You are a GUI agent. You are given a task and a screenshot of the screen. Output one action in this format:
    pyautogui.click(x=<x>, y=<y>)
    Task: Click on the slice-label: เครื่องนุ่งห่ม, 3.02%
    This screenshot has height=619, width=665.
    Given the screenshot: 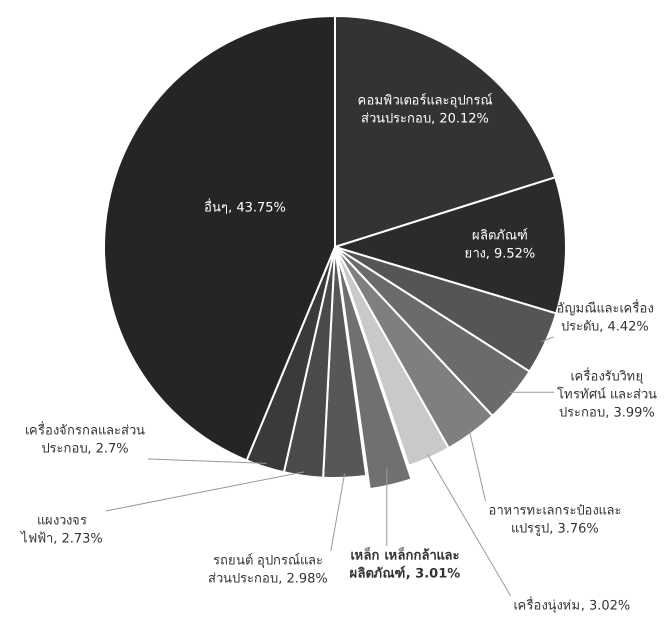 What is the action you would take?
    pyautogui.click(x=572, y=605)
    